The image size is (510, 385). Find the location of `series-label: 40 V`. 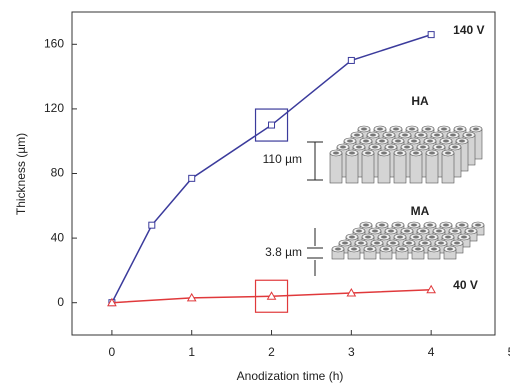

series-label: 40 V is located at coordinates (465, 285).